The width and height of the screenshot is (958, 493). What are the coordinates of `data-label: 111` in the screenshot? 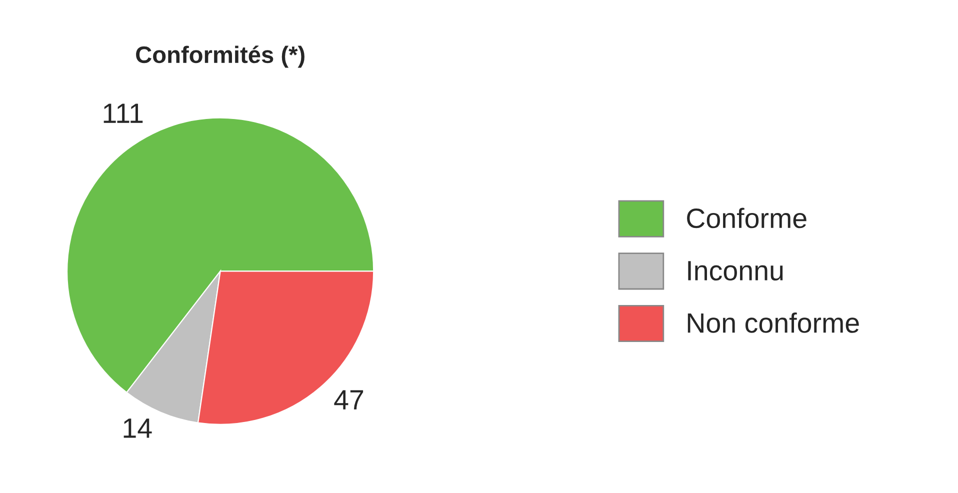 It's located at (123, 113).